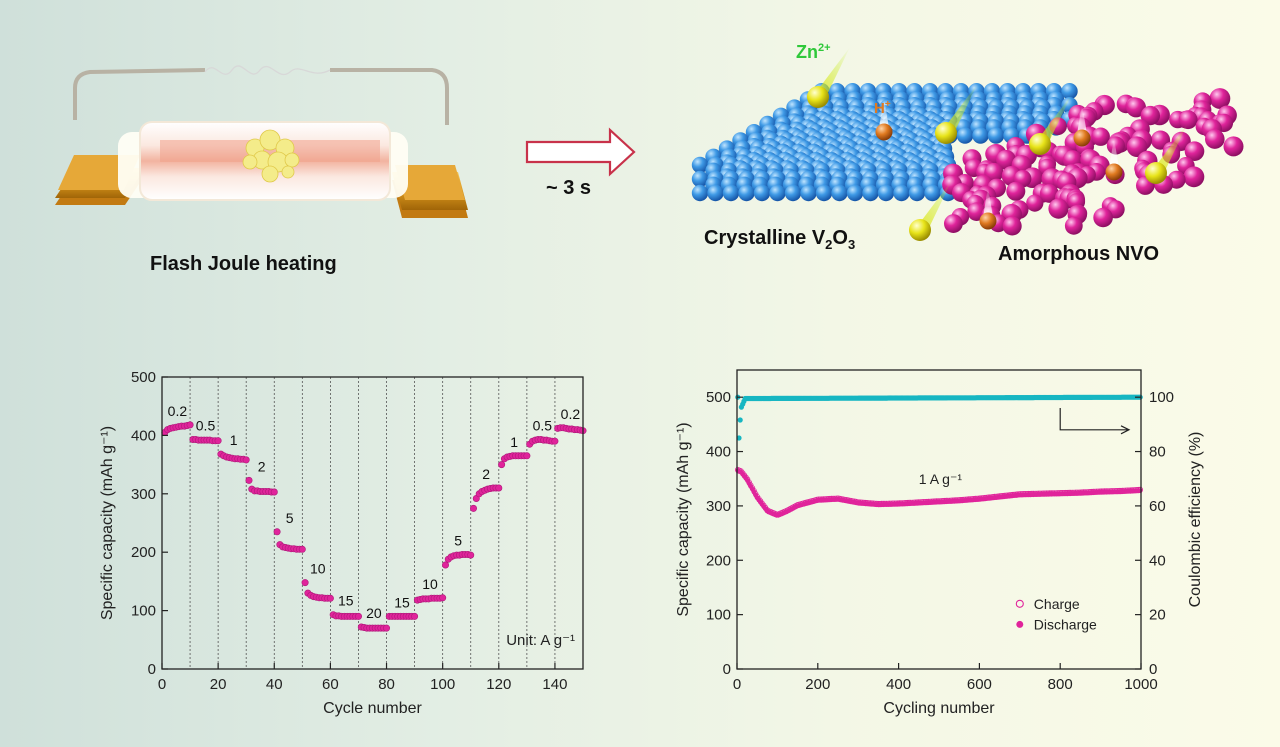  Describe the element at coordinates (1057, 604) in the screenshot. I see `legend-charge-label: Charge` at that location.